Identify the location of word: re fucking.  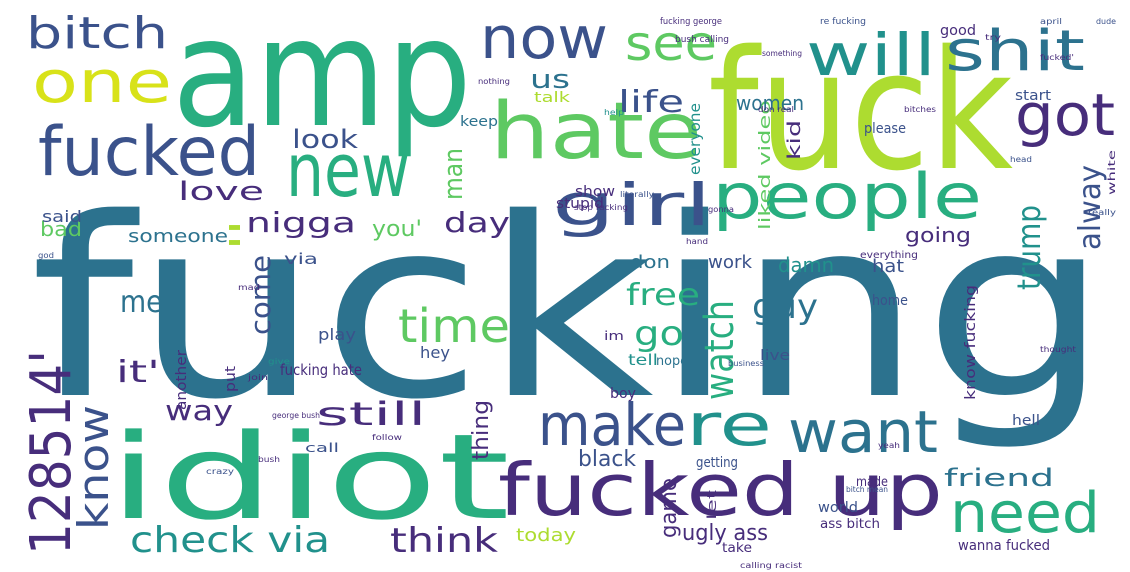
(843, 22).